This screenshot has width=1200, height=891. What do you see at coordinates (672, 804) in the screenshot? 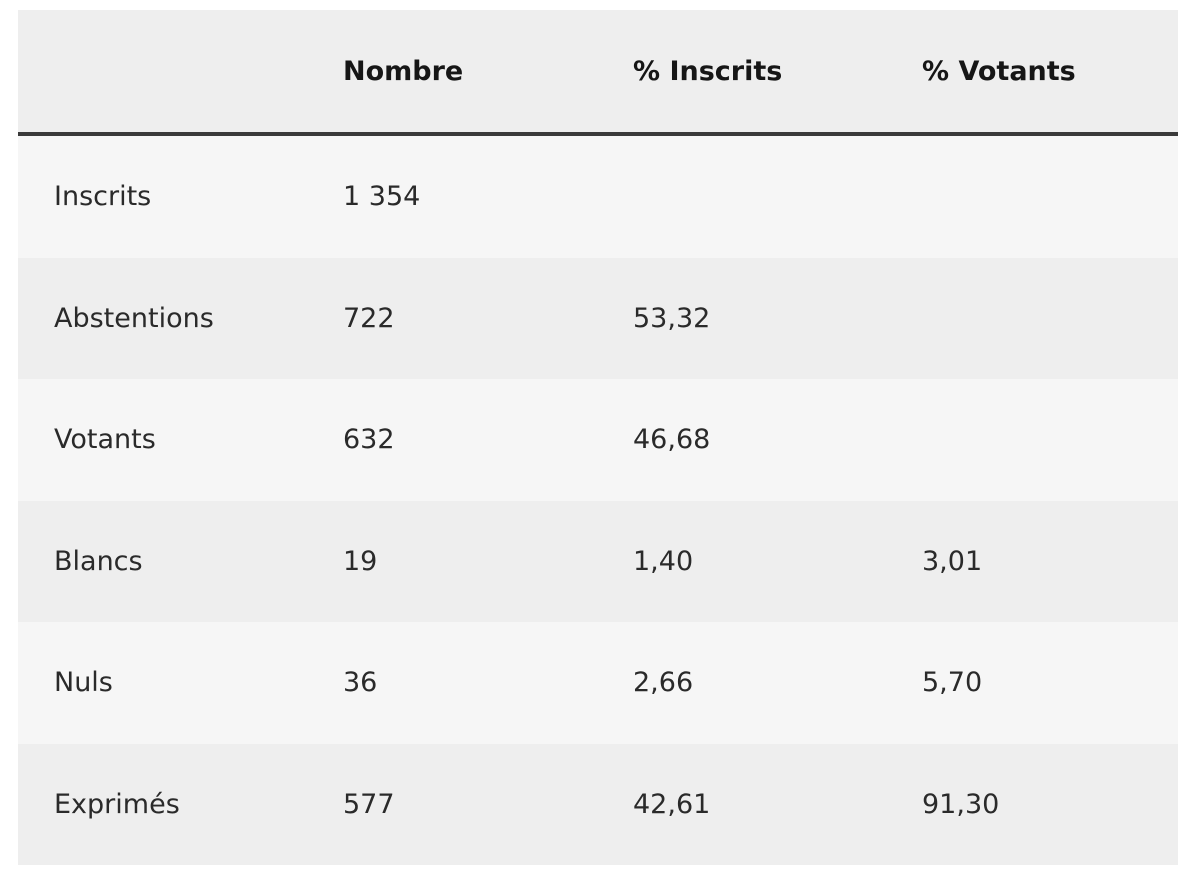
I see `table-cell: 42,61` at bounding box center [672, 804].